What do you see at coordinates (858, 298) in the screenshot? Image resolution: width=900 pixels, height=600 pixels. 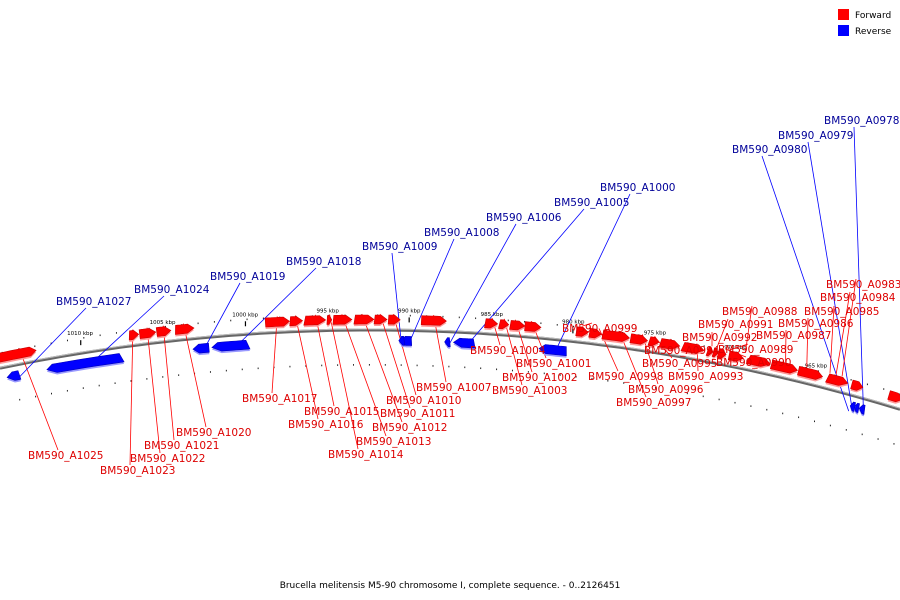 I see `gene-label: BM590_A0984` at bounding box center [858, 298].